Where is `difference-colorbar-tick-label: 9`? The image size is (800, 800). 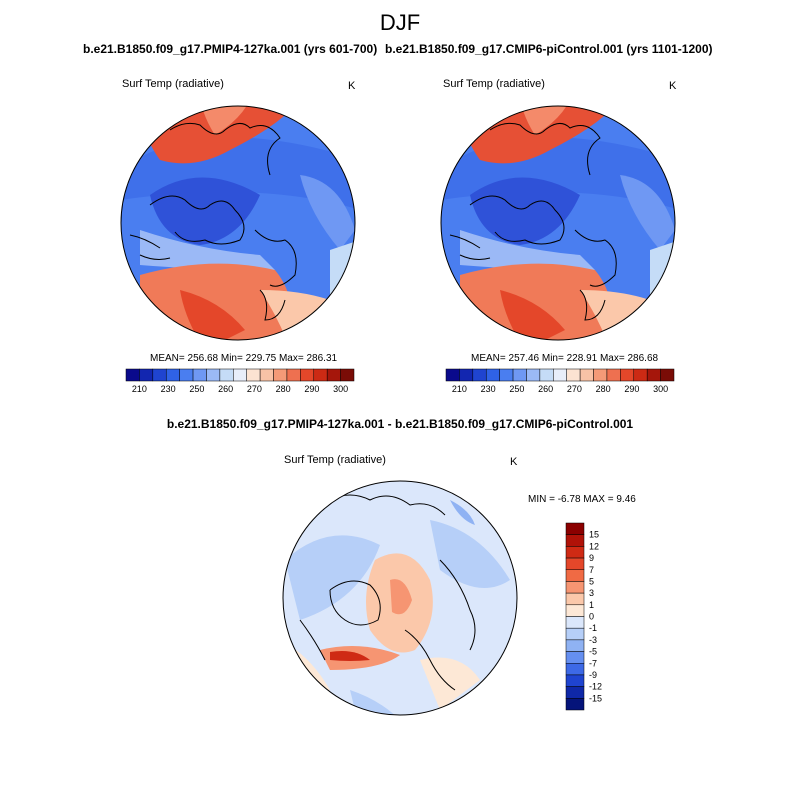 difference-colorbar-tick-label: 9 is located at coordinates (591, 558).